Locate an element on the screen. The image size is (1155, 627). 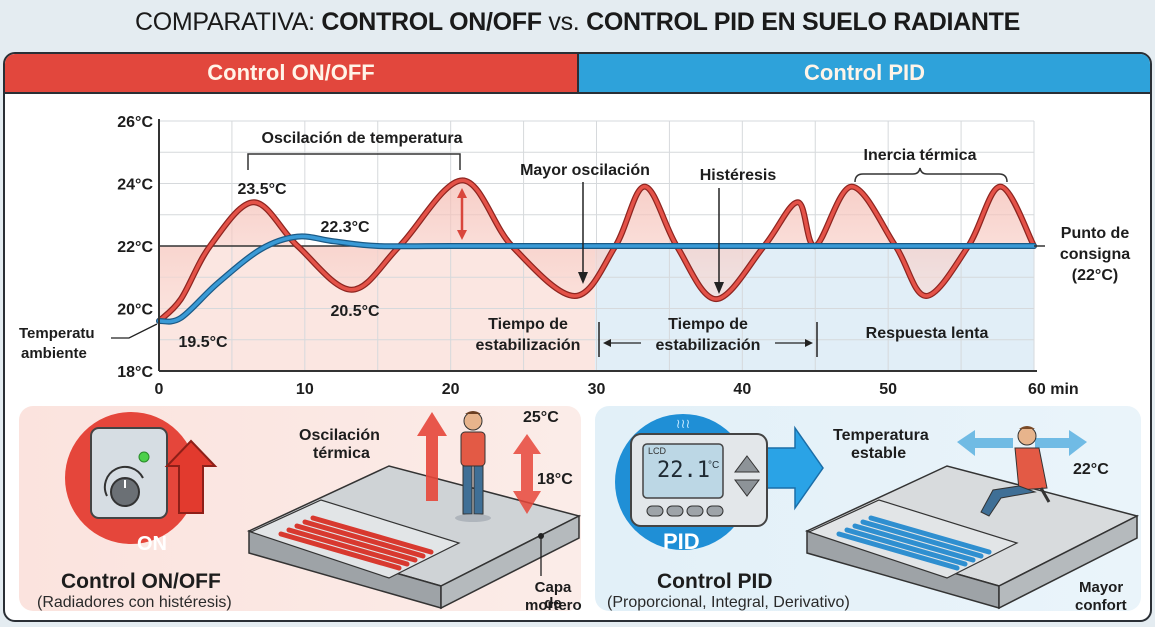
peak-label: 23.5°C is located at coordinates (262, 189).